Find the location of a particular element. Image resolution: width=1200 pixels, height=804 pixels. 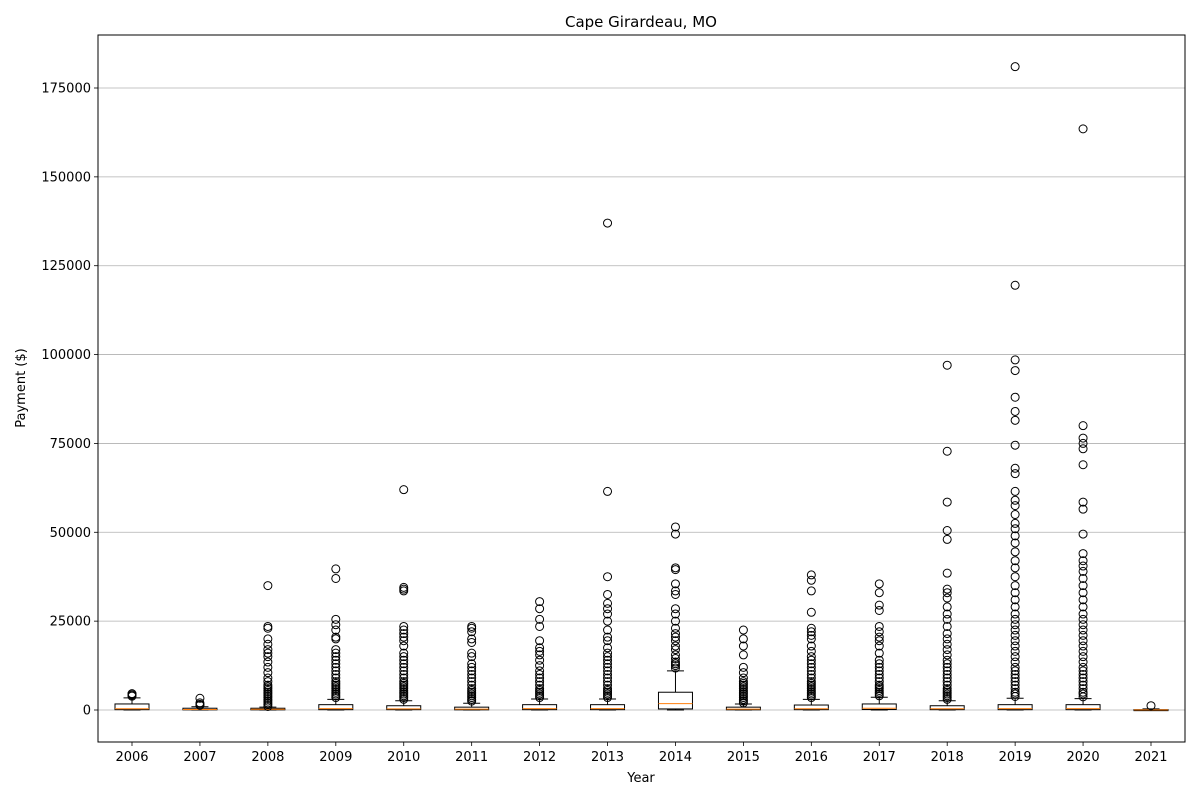

box-group-2021 is located at coordinates (1151, 706).